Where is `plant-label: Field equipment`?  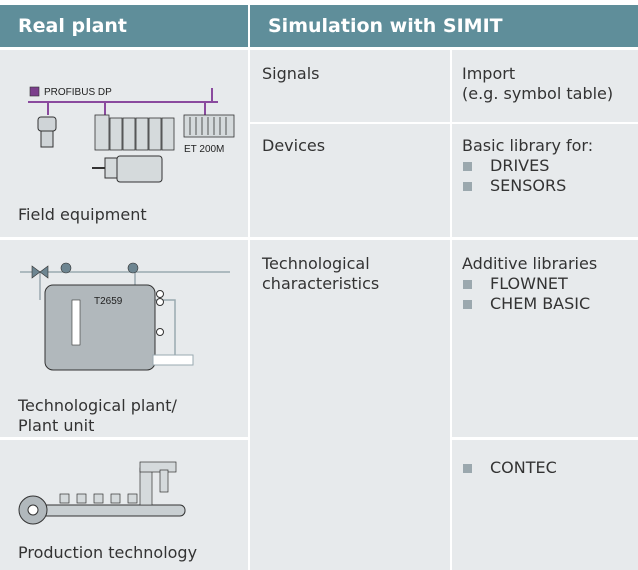 plant-label: Field equipment is located at coordinates (82, 215).